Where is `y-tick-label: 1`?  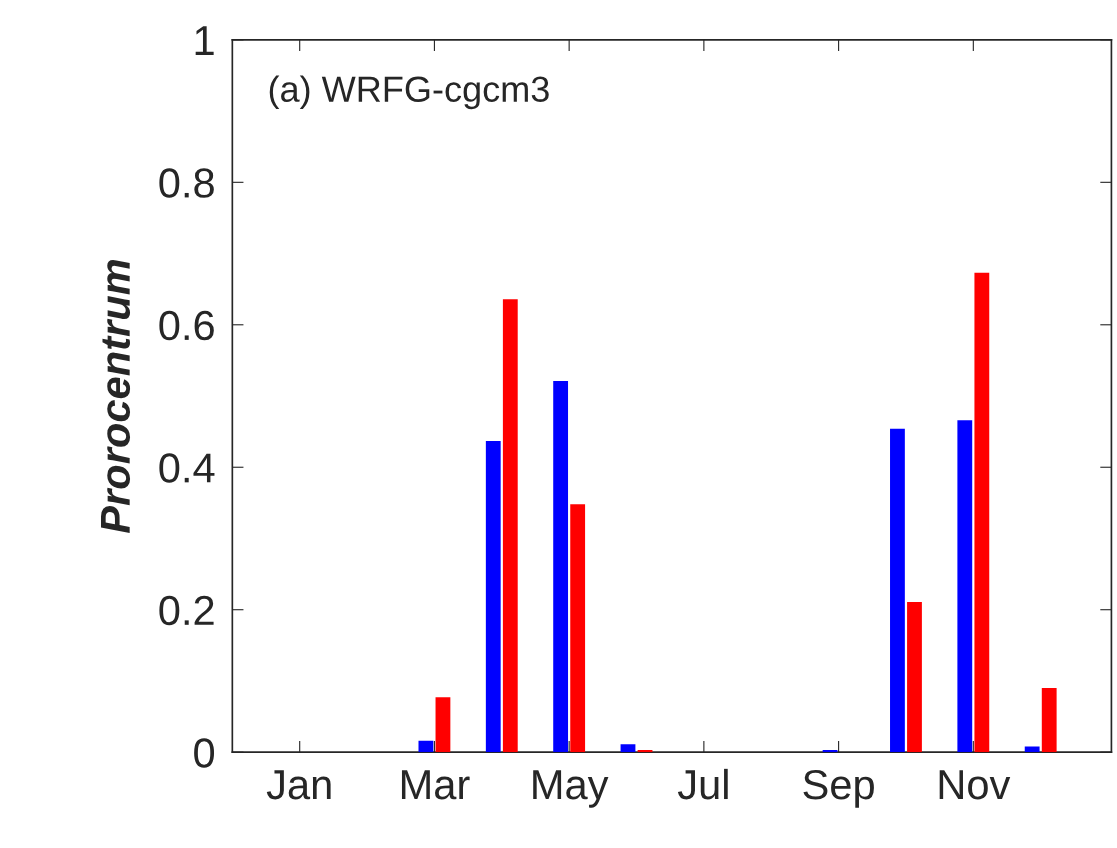 y-tick-label: 1 is located at coordinates (204, 40).